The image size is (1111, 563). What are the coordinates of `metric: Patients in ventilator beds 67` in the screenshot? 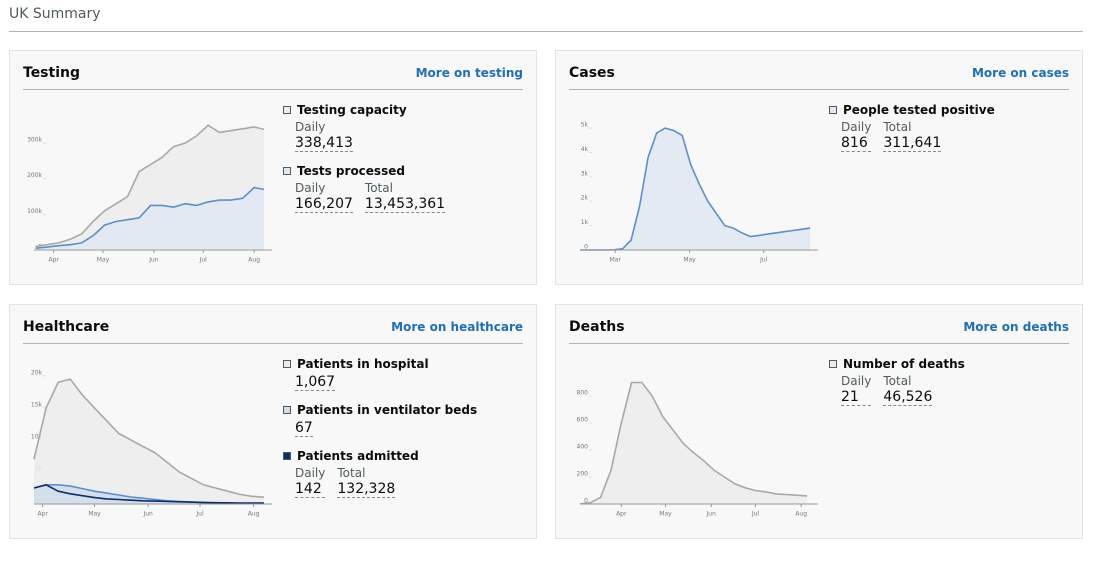 It's located at (380, 420).